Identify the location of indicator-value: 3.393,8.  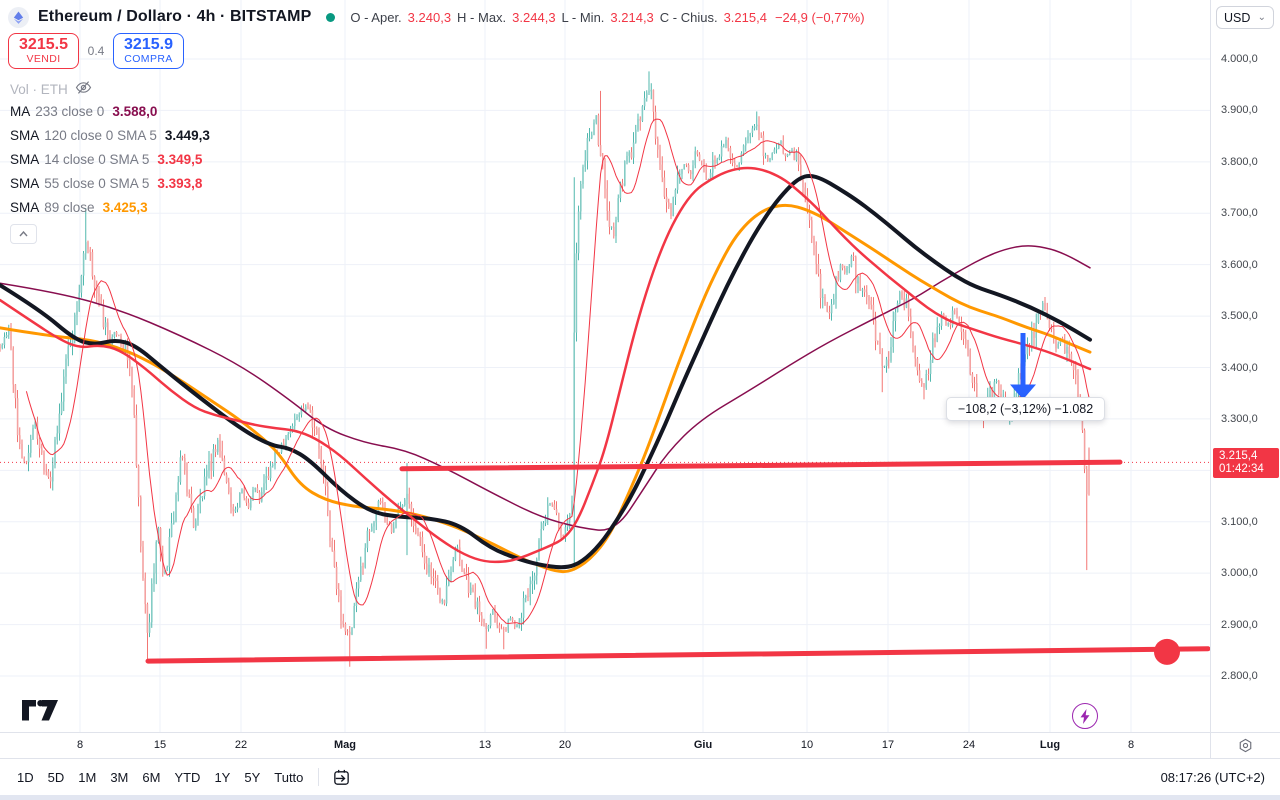
(180, 183).